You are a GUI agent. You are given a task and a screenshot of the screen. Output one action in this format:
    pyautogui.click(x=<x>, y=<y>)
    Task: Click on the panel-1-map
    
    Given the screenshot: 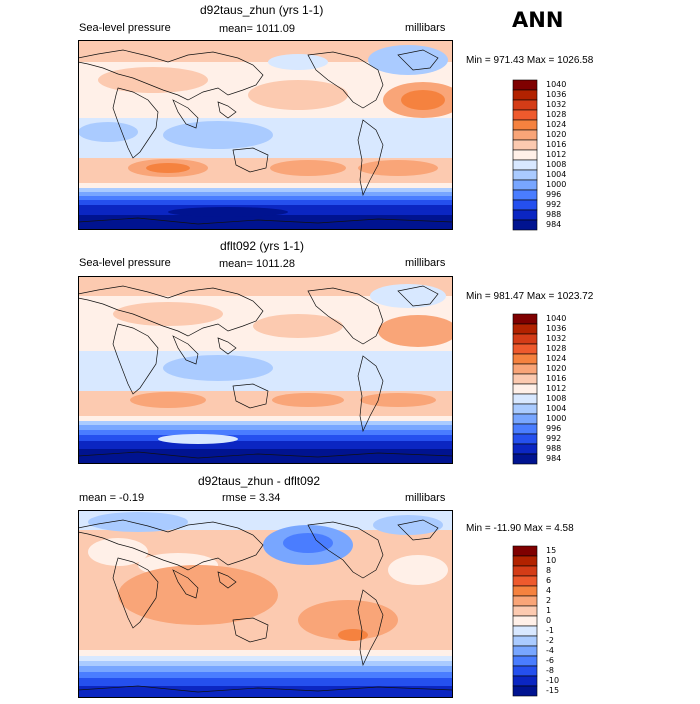 What is the action you would take?
    pyautogui.click(x=265, y=135)
    